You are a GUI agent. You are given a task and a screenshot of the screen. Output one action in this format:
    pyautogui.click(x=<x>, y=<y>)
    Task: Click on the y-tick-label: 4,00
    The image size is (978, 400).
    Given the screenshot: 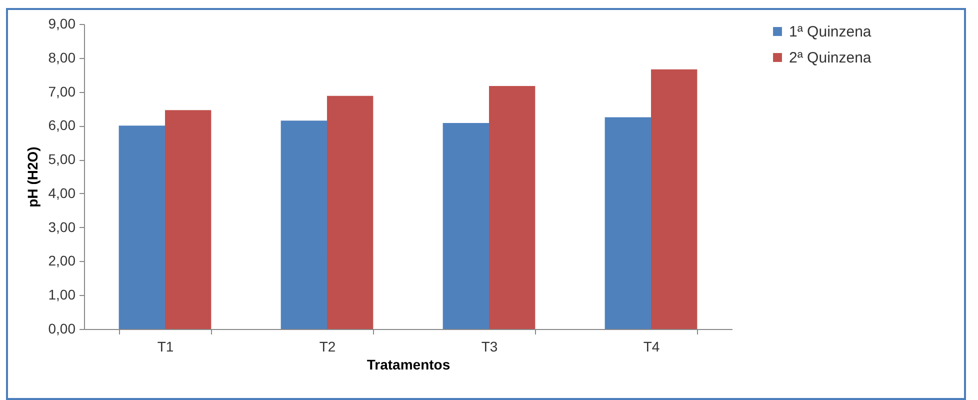 What is the action you would take?
    pyautogui.click(x=62, y=192)
    